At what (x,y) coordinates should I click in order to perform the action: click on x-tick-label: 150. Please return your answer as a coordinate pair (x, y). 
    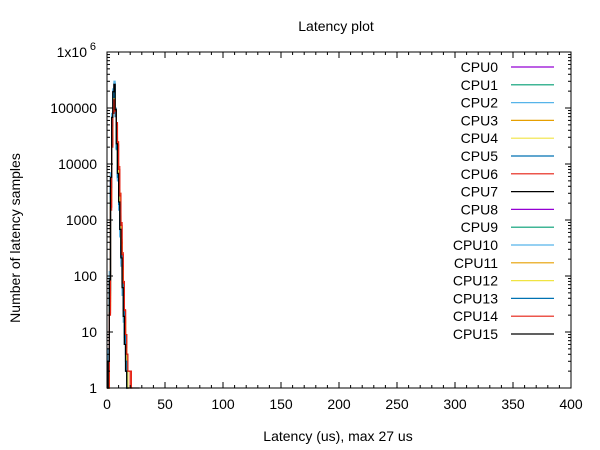
    Looking at the image, I should click on (281, 404).